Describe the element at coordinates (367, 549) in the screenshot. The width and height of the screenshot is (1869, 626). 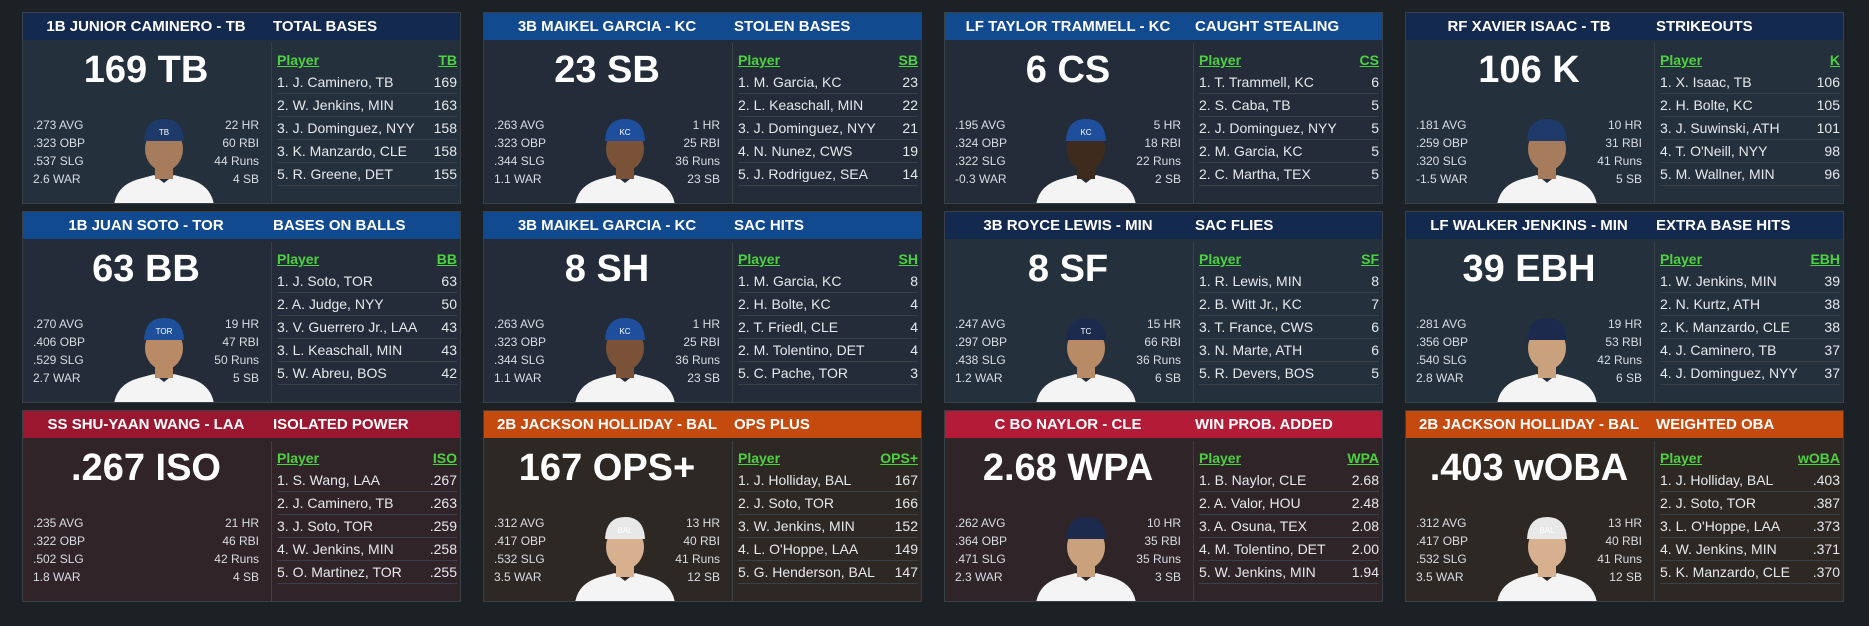
I see `leaderboard-row: 4. W. Jenkins, MIN .258` at that location.